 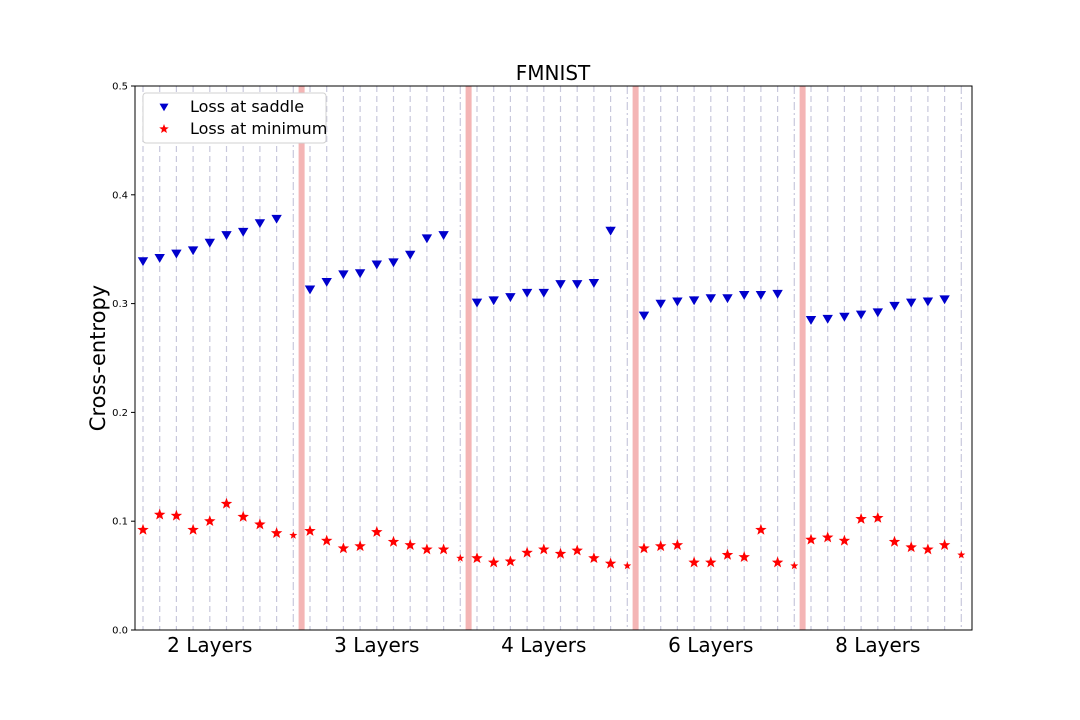 I want to click on y-tick-label: 0.4, so click(x=120, y=195).